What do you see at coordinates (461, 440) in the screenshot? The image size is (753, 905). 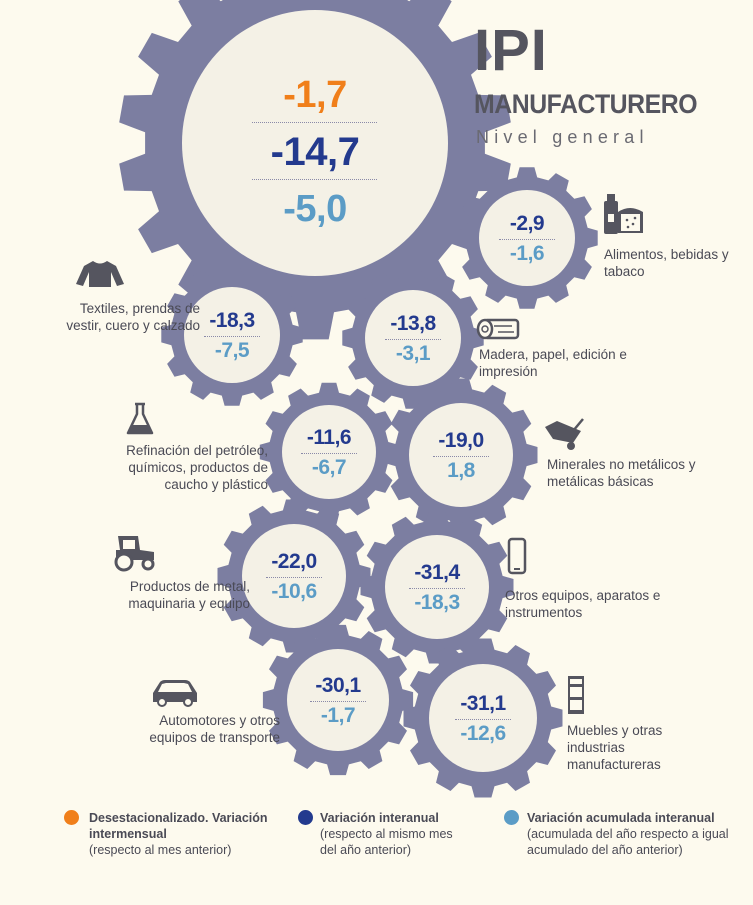 I see `sector-interanual-value-minerales: -19,0` at bounding box center [461, 440].